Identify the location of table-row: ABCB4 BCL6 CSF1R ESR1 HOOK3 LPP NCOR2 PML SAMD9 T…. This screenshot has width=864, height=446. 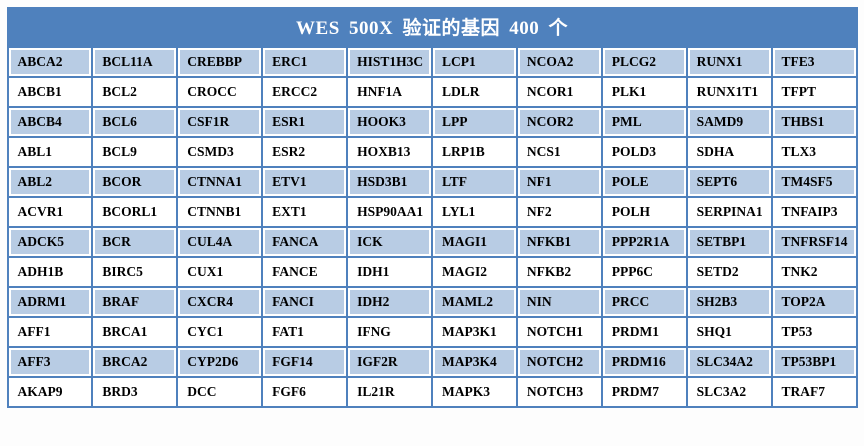
(432, 122).